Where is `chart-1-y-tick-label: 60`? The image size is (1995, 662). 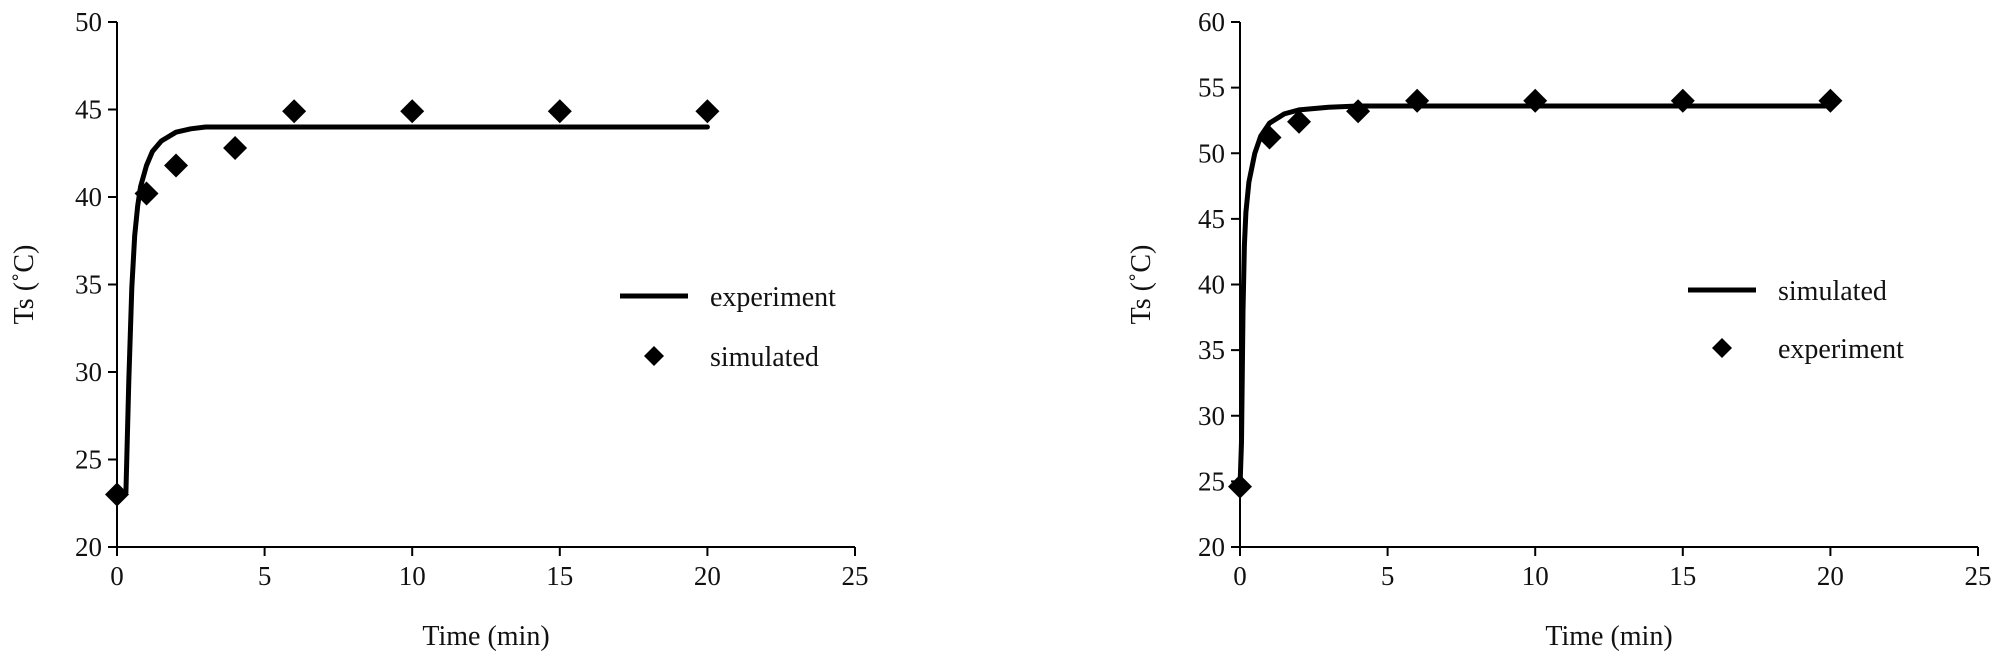 chart-1-y-tick-label: 60 is located at coordinates (1211, 22).